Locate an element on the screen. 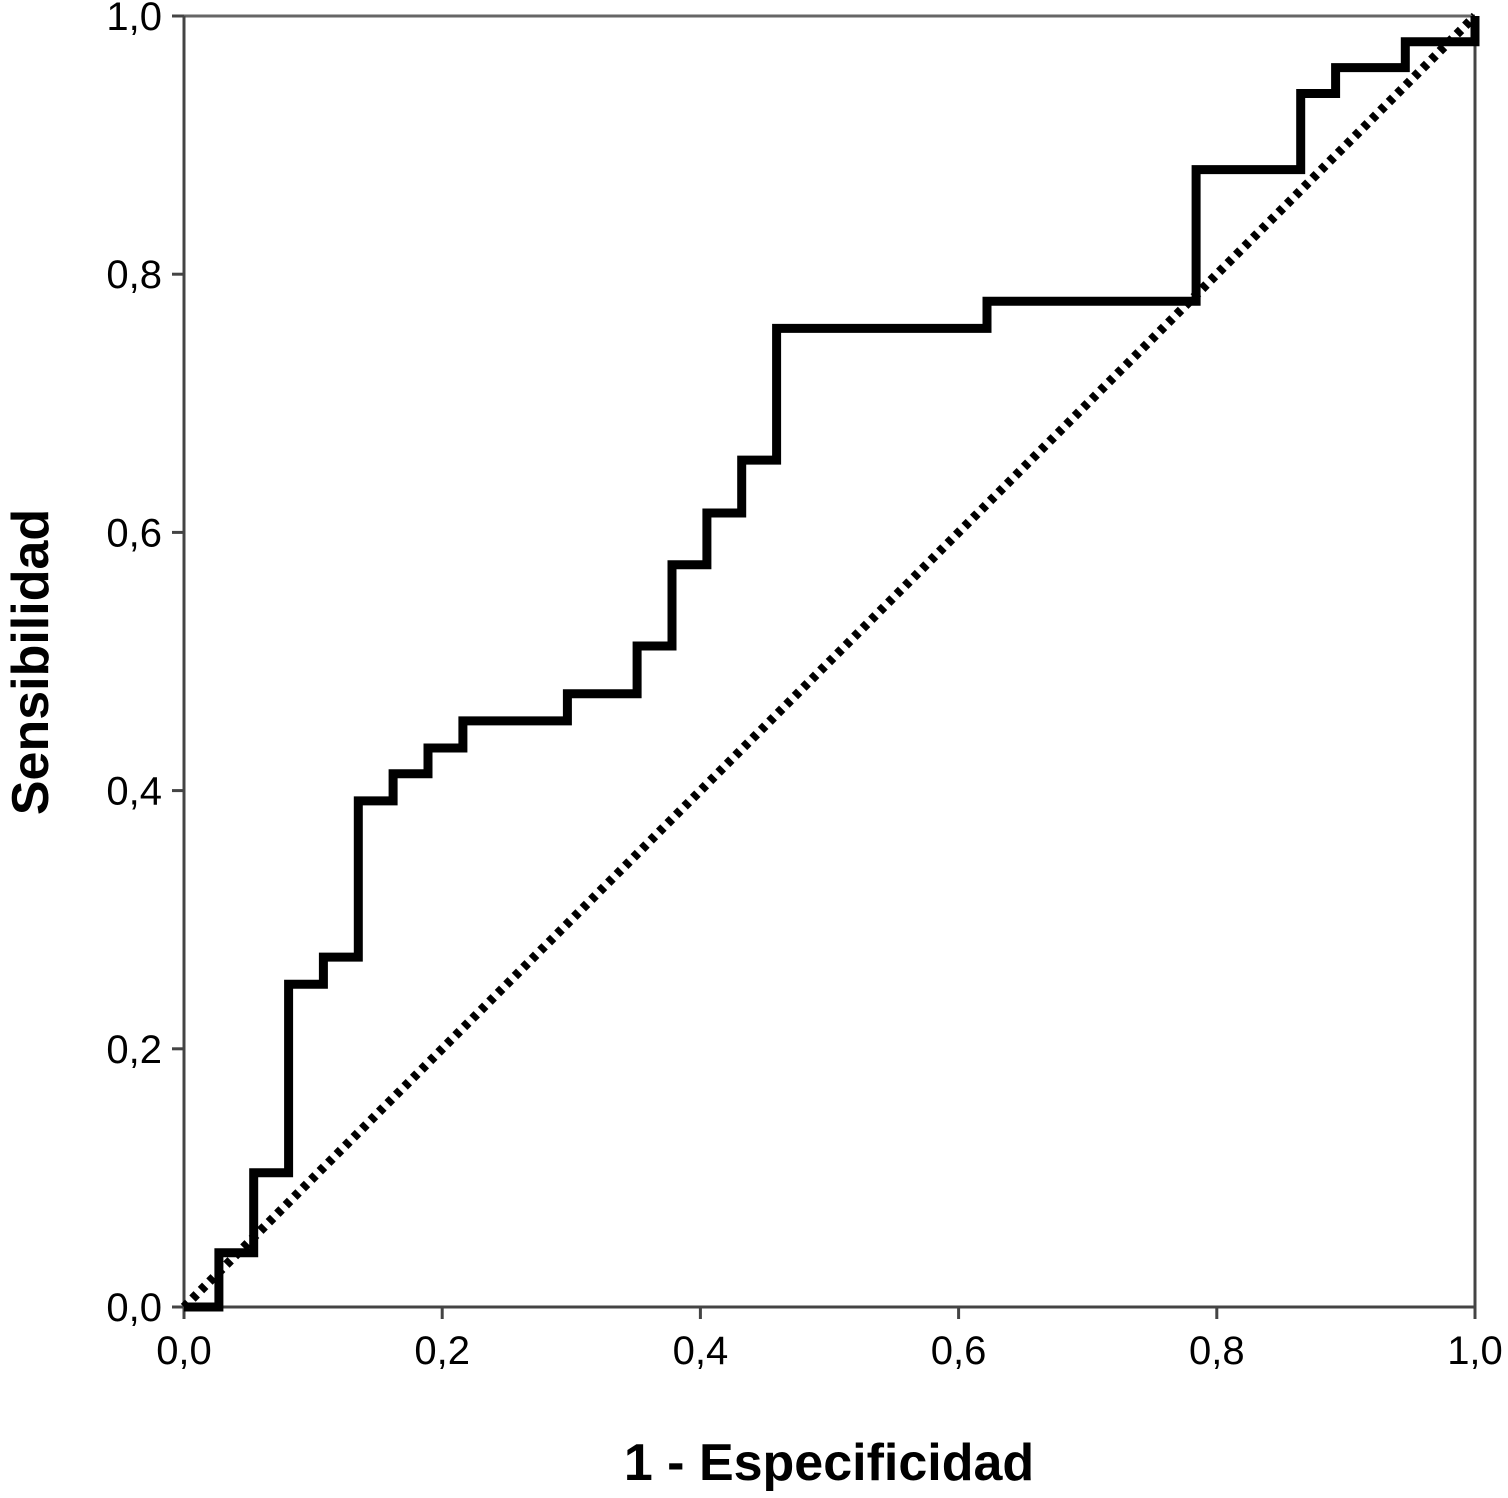  x-tick-label: 0,2 is located at coordinates (442, 1351).